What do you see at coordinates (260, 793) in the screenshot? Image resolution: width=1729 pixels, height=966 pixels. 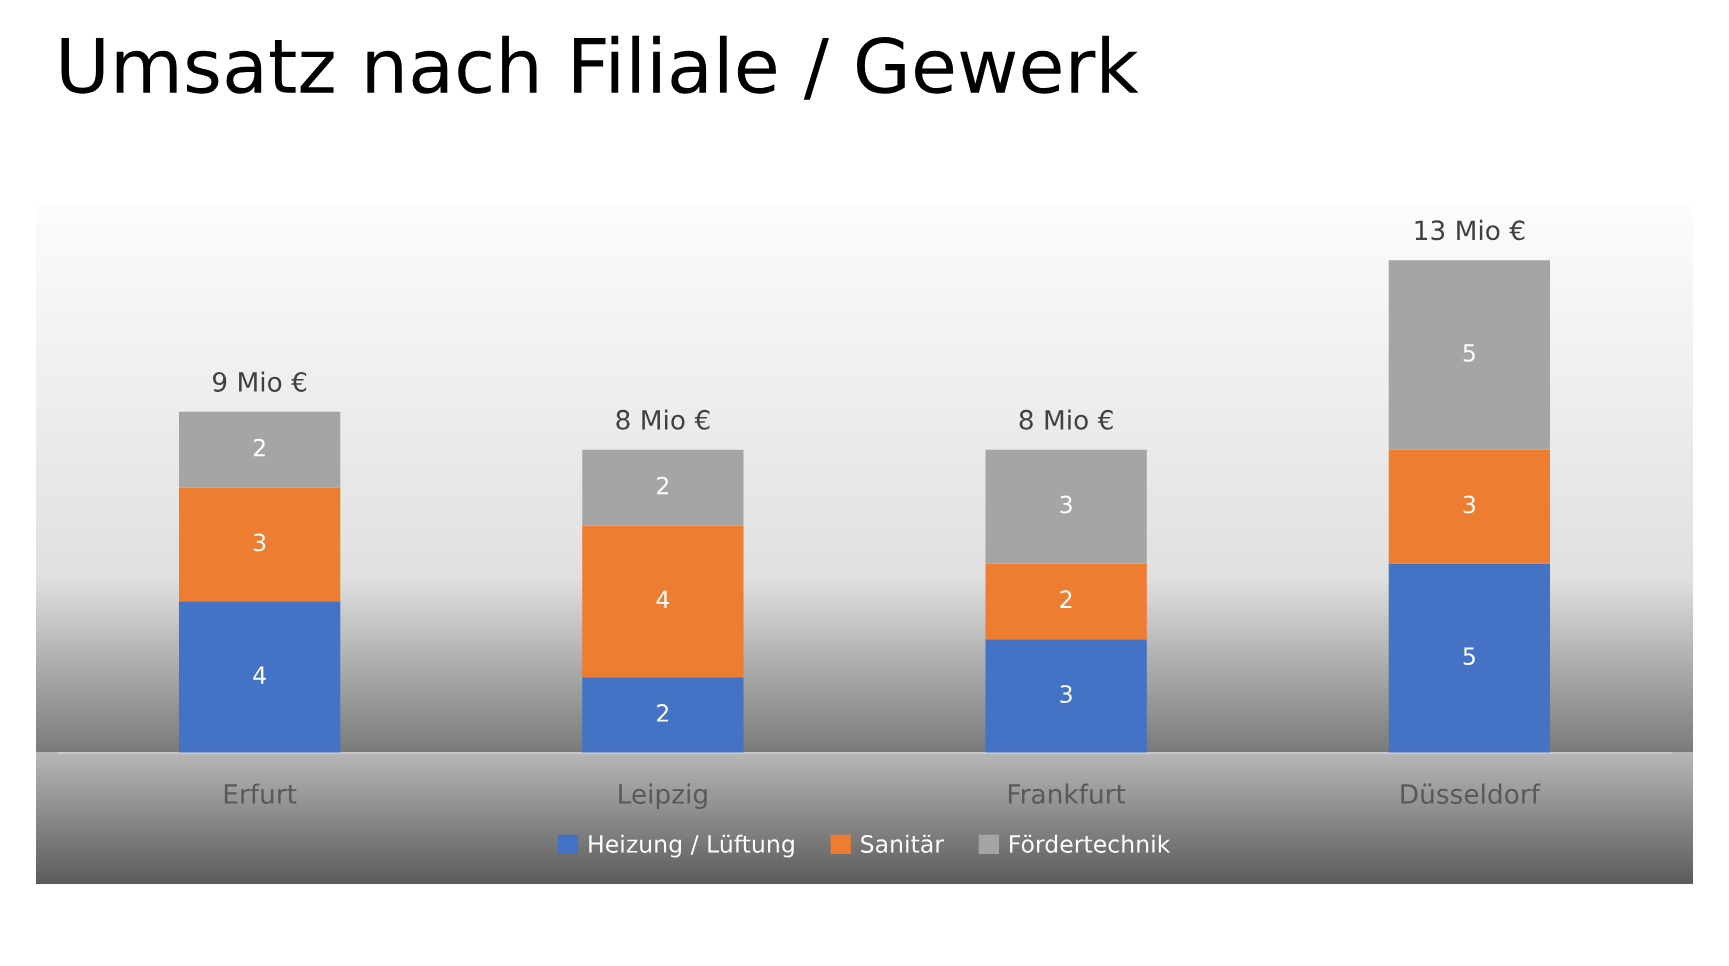 I see `x-tick-label: Erfurt` at bounding box center [260, 793].